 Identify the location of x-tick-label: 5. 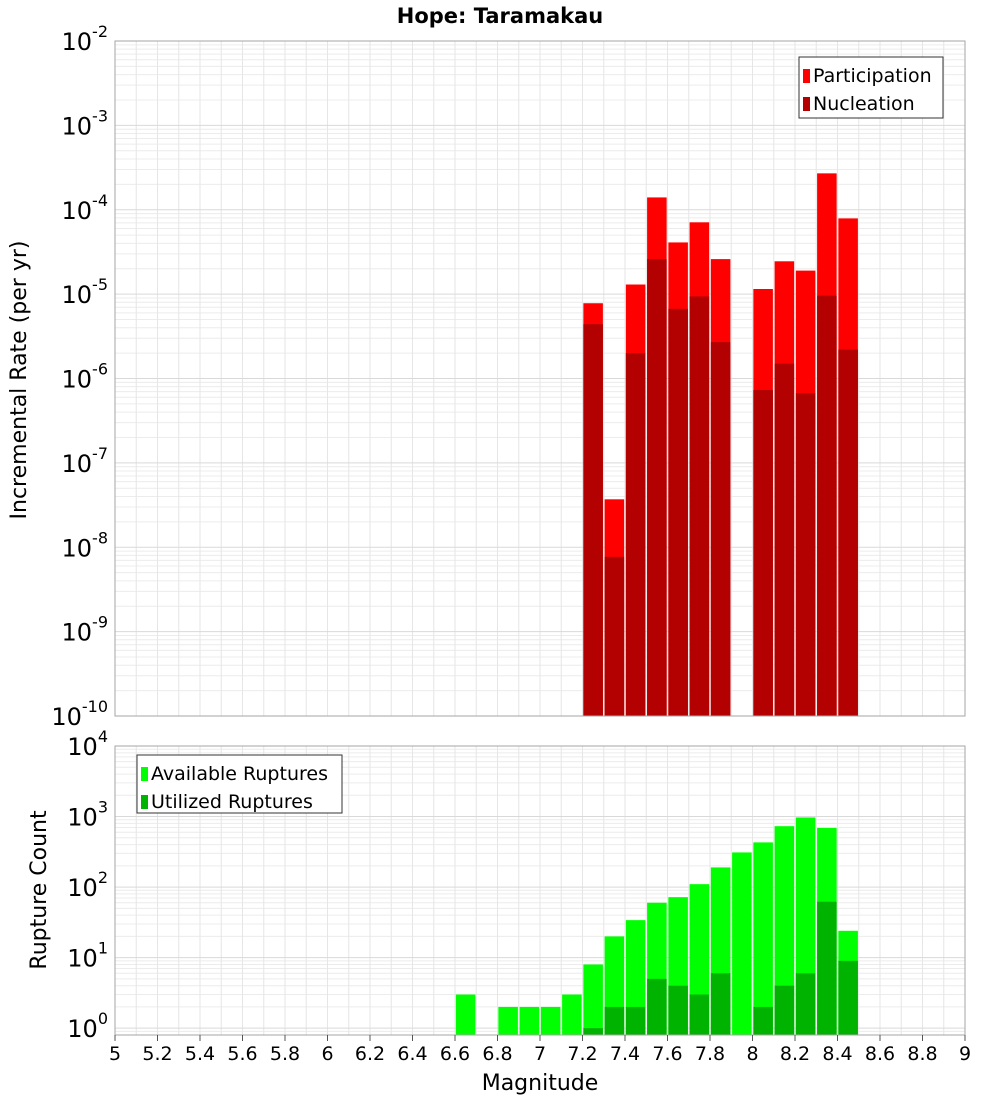
(115, 1054).